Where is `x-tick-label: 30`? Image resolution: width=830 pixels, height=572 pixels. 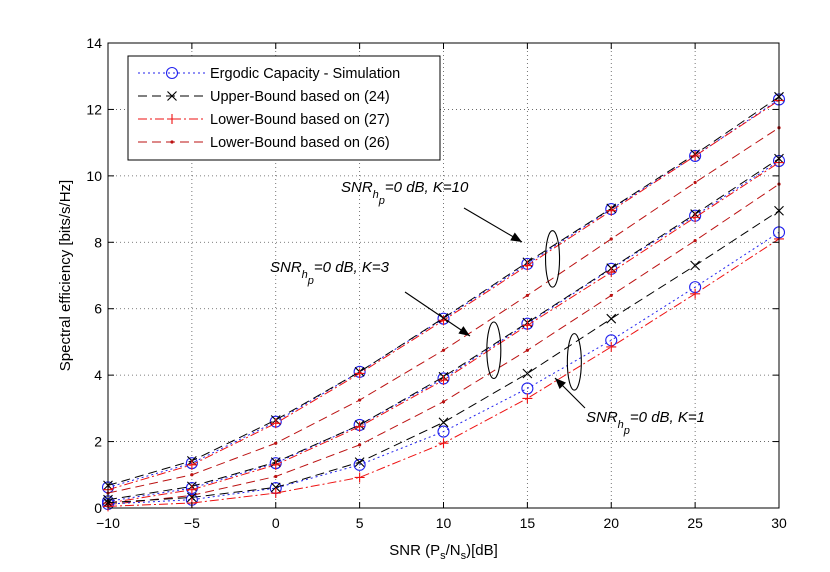
x-tick-label: 30 is located at coordinates (779, 523).